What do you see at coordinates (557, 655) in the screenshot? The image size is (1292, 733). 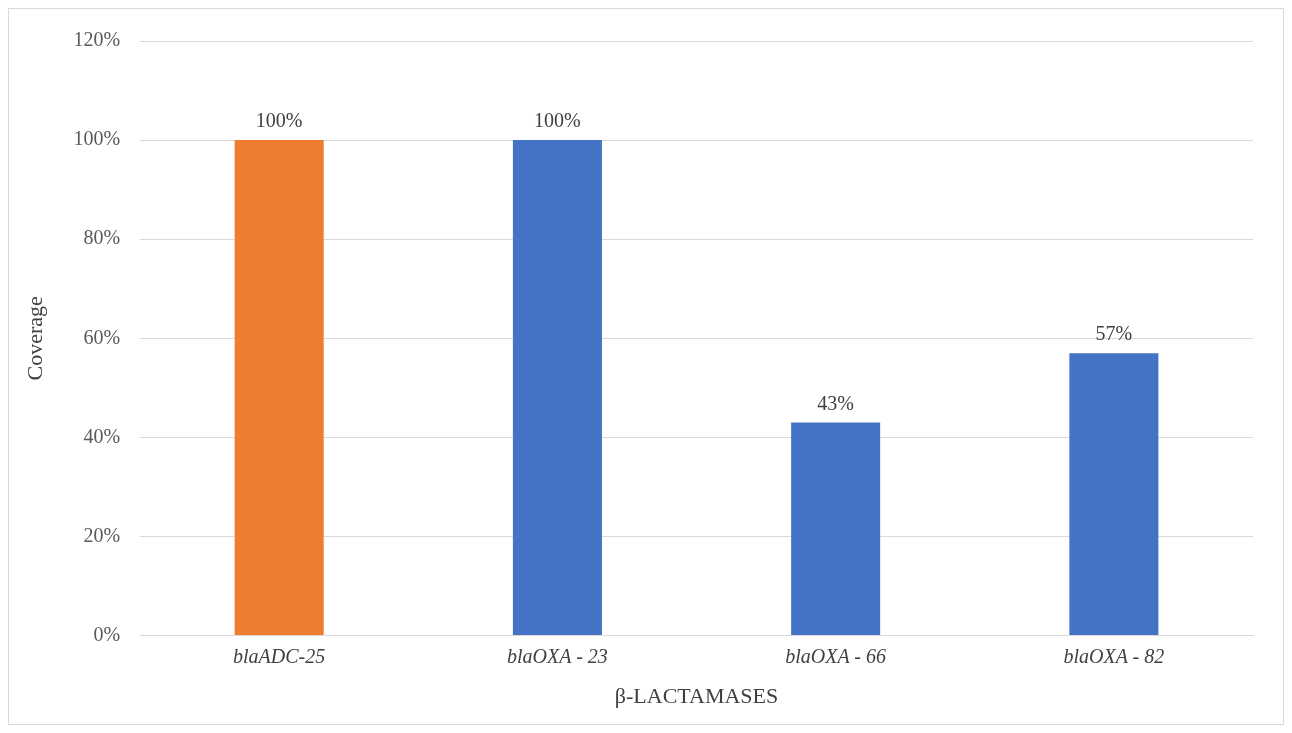 I see `x-tick-label: blaOXA - 23` at bounding box center [557, 655].